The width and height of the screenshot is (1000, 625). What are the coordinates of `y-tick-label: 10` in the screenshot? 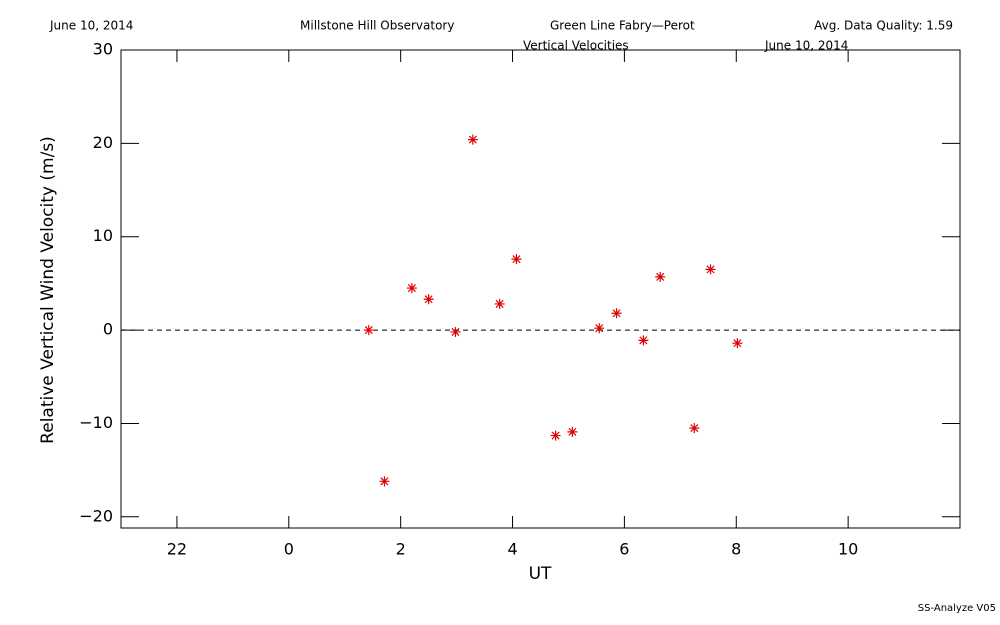 It's located at (103, 235).